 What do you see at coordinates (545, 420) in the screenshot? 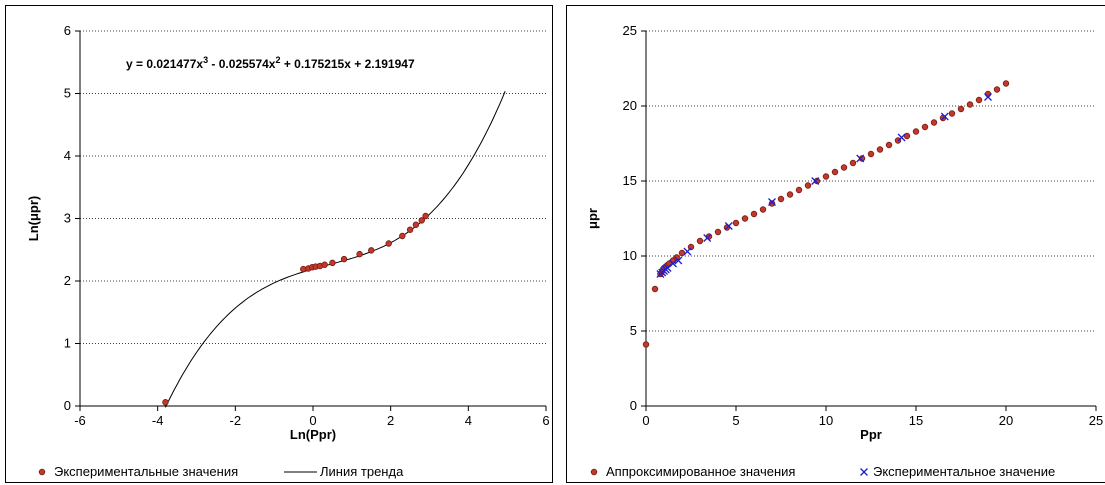
I see `x-tick-label: 6` at bounding box center [545, 420].